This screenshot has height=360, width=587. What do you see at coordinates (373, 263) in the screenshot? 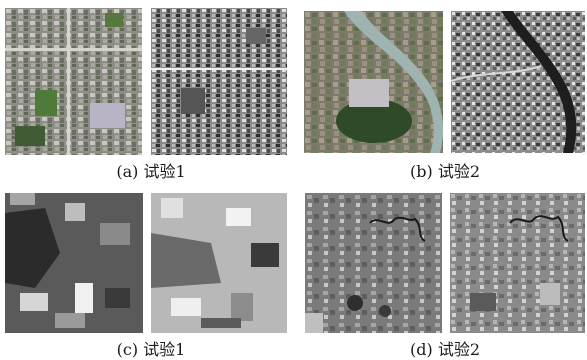
I see `panel-d-image-left` at bounding box center [373, 263].